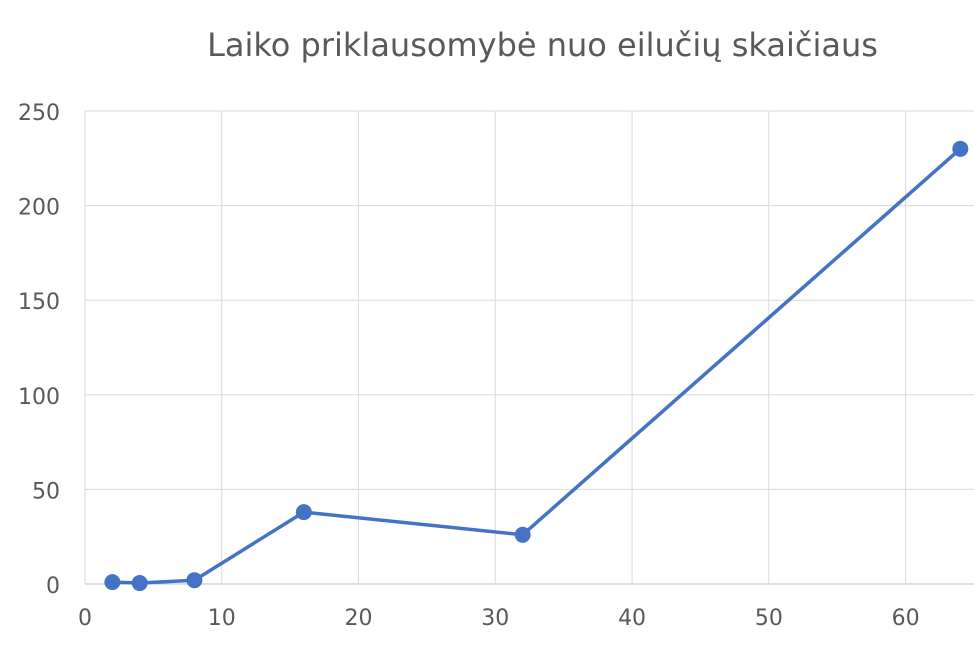 The width and height of the screenshot is (977, 655). I want to click on y-tick-label: 0, so click(53, 586).